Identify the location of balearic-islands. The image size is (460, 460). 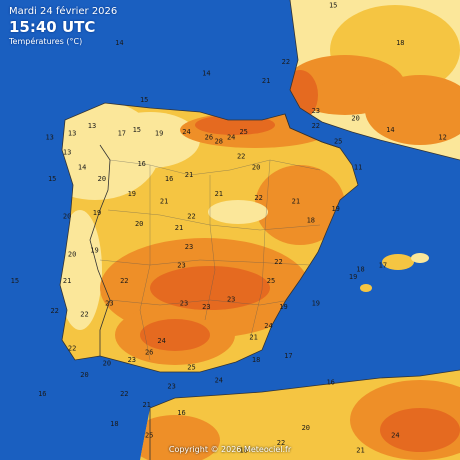
(394, 272).